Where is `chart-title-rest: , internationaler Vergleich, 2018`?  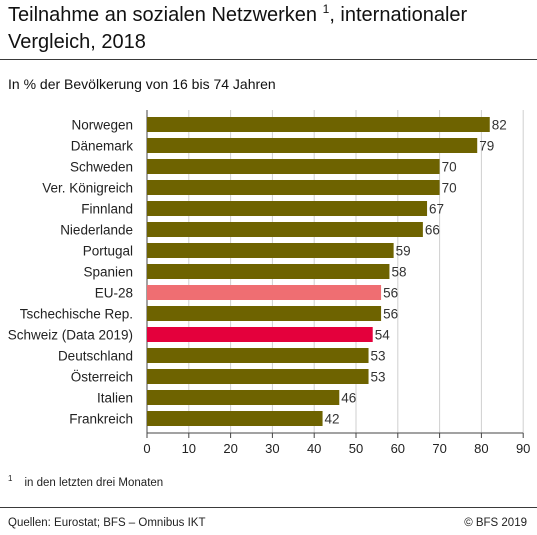 chart-title-rest: , internationaler Vergleich, 2018 is located at coordinates (238, 28).